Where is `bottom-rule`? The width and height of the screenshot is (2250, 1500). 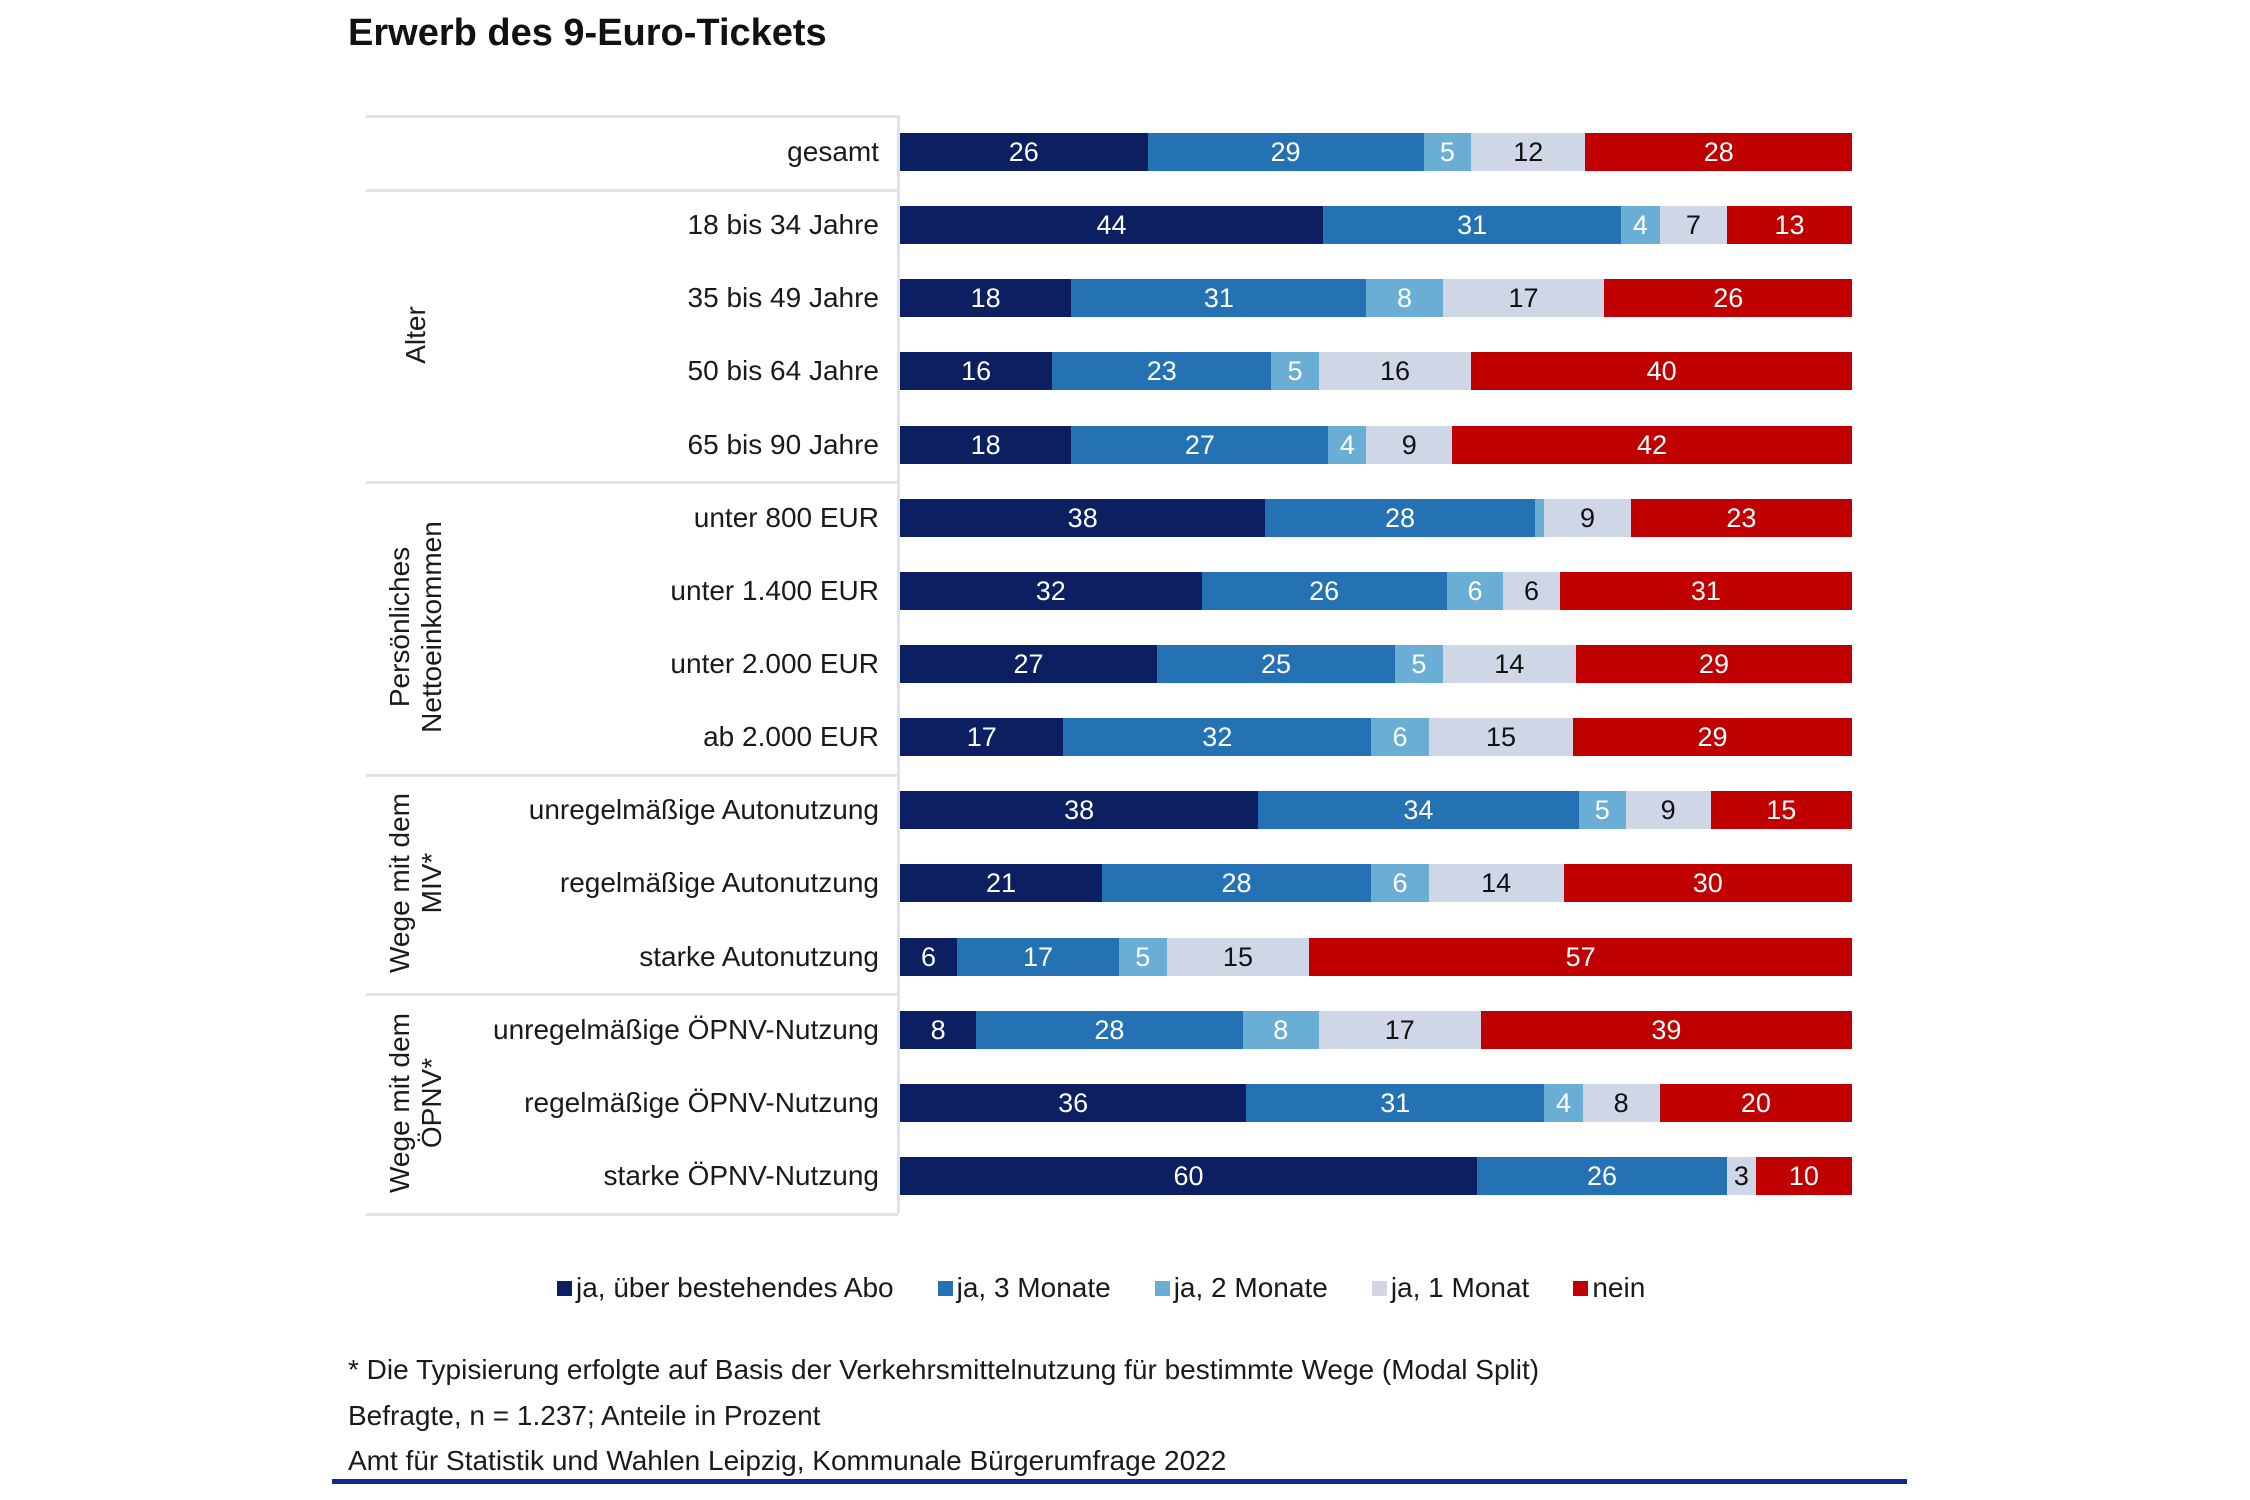
bottom-rule is located at coordinates (1119, 1481).